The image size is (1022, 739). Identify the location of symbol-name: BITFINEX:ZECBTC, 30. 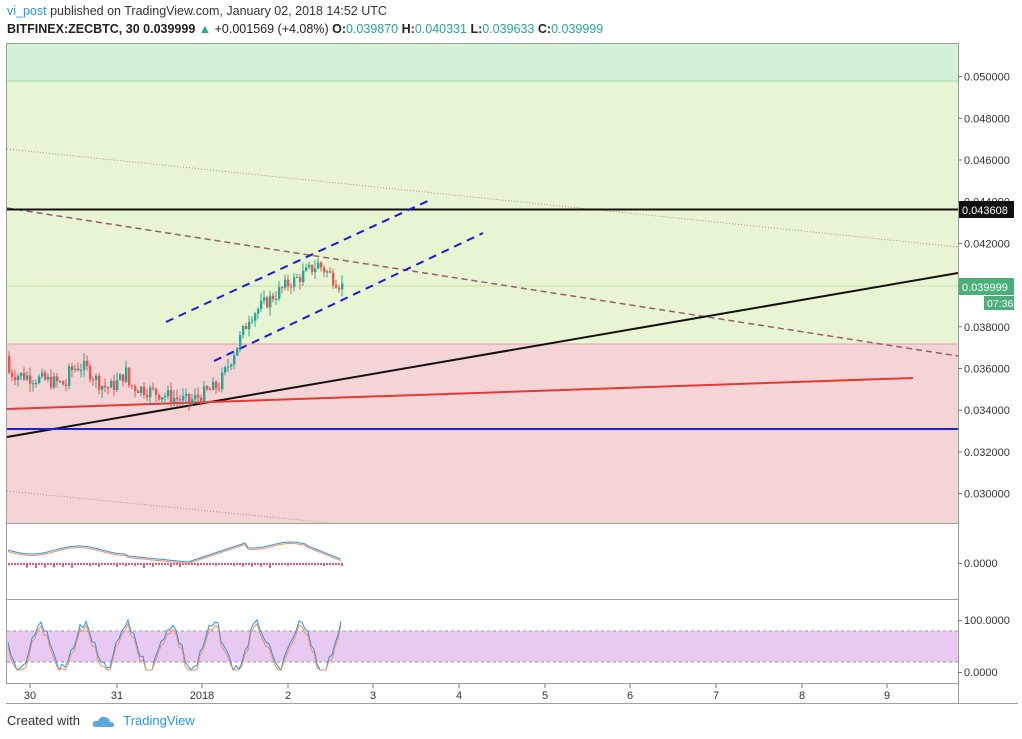
(73, 29).